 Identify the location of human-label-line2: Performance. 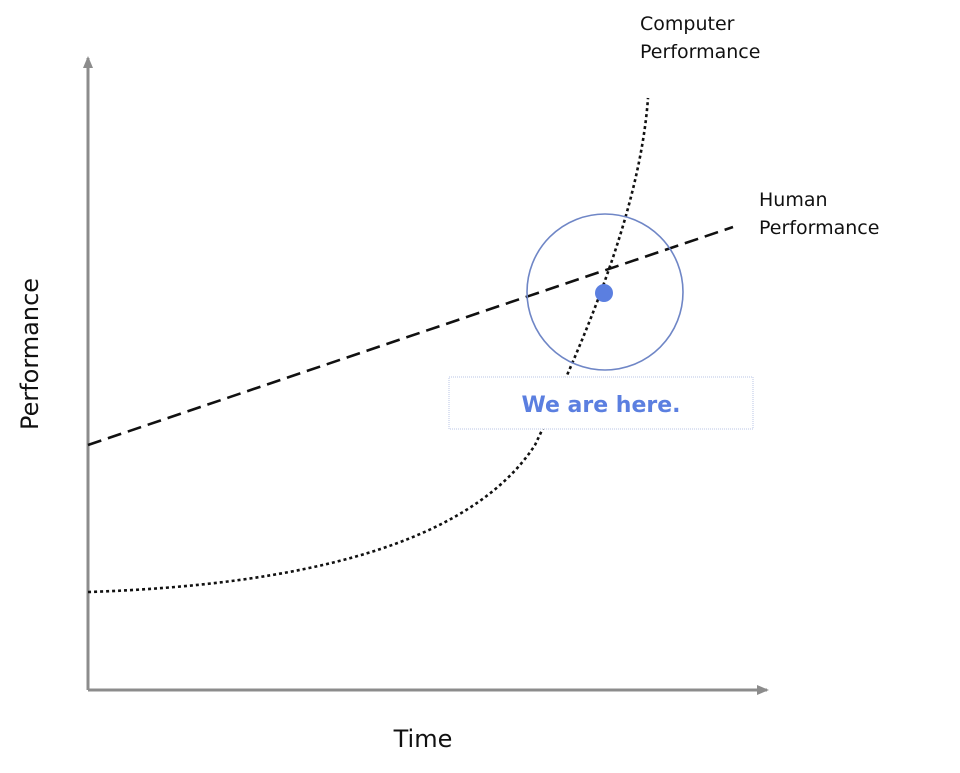
(819, 228).